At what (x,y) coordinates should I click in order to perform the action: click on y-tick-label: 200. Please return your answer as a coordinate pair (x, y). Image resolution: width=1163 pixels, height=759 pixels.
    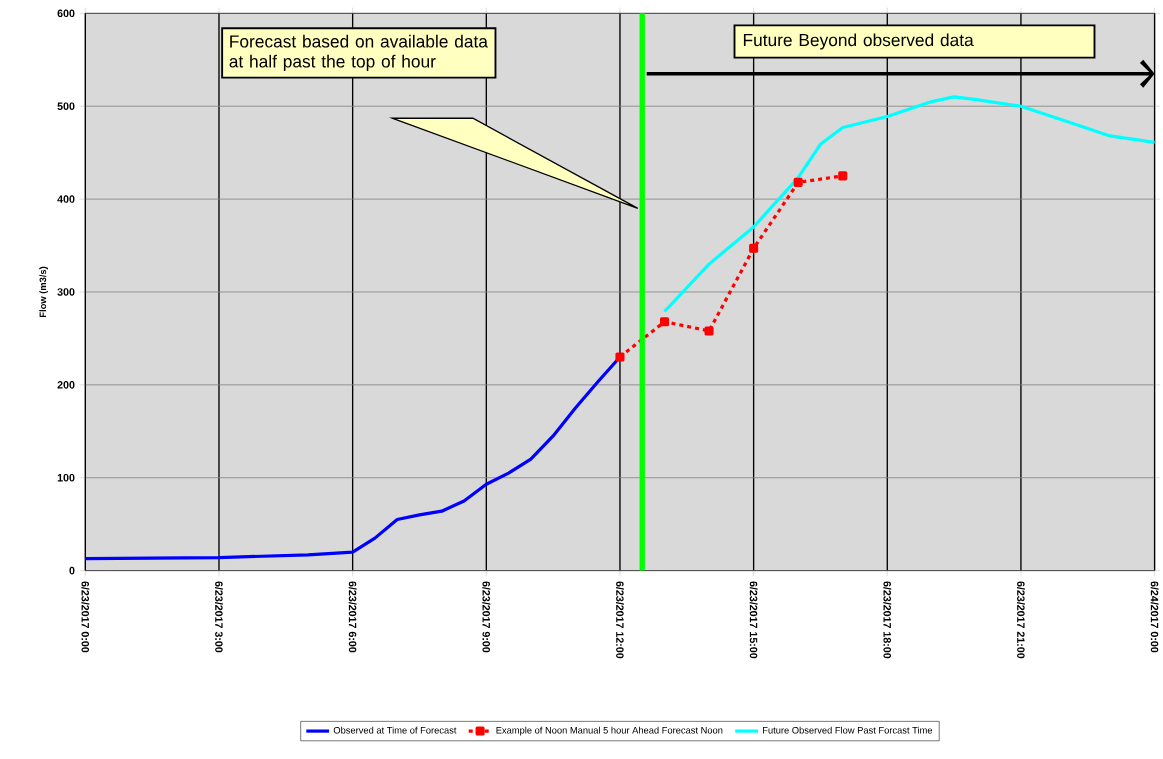
    Looking at the image, I should click on (66, 385).